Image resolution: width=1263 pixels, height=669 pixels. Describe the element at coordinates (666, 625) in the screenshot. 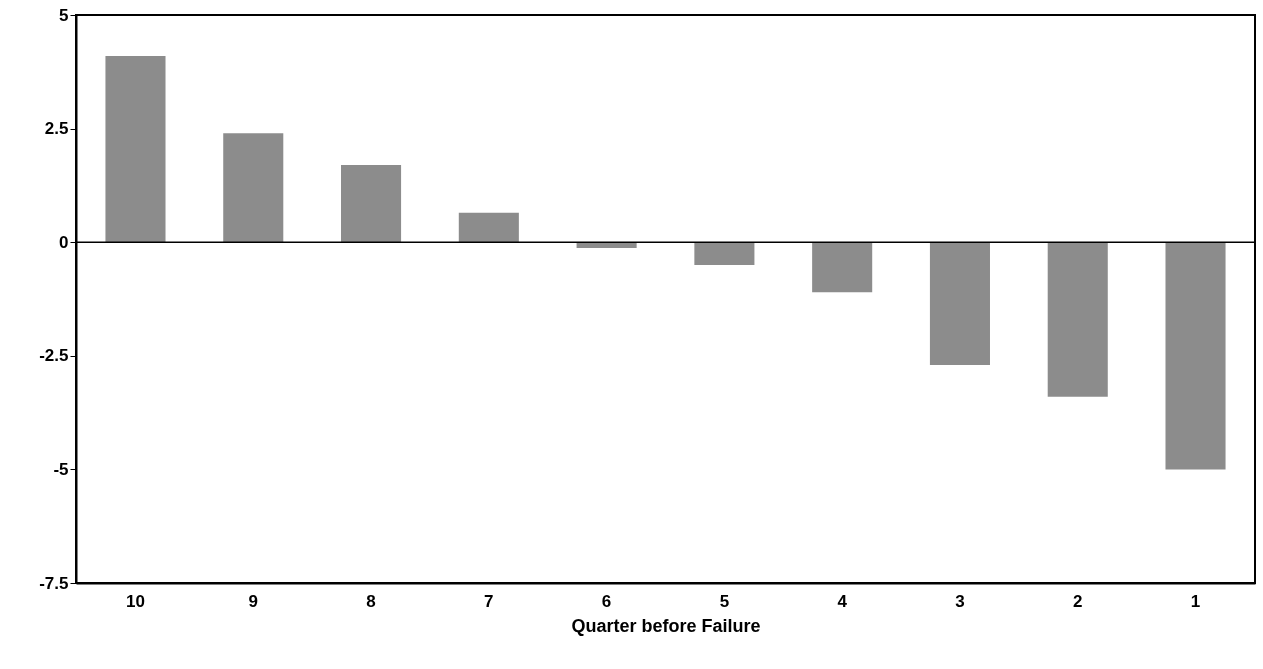

I see `x-axis-title: Quarter before Failure` at that location.